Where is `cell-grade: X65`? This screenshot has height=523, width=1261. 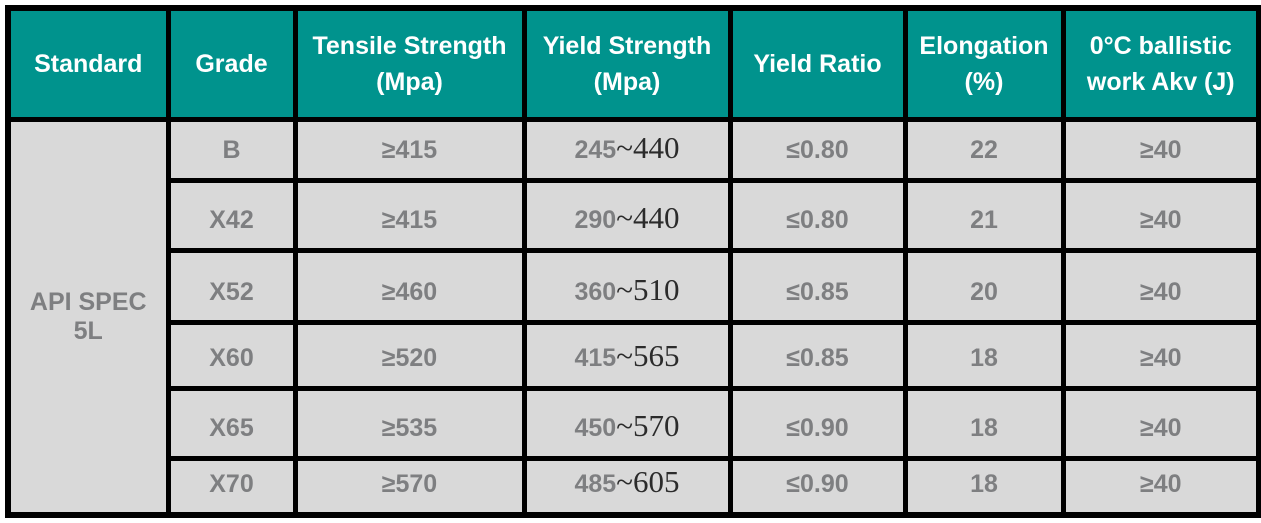 cell-grade: X65 is located at coordinates (231, 423).